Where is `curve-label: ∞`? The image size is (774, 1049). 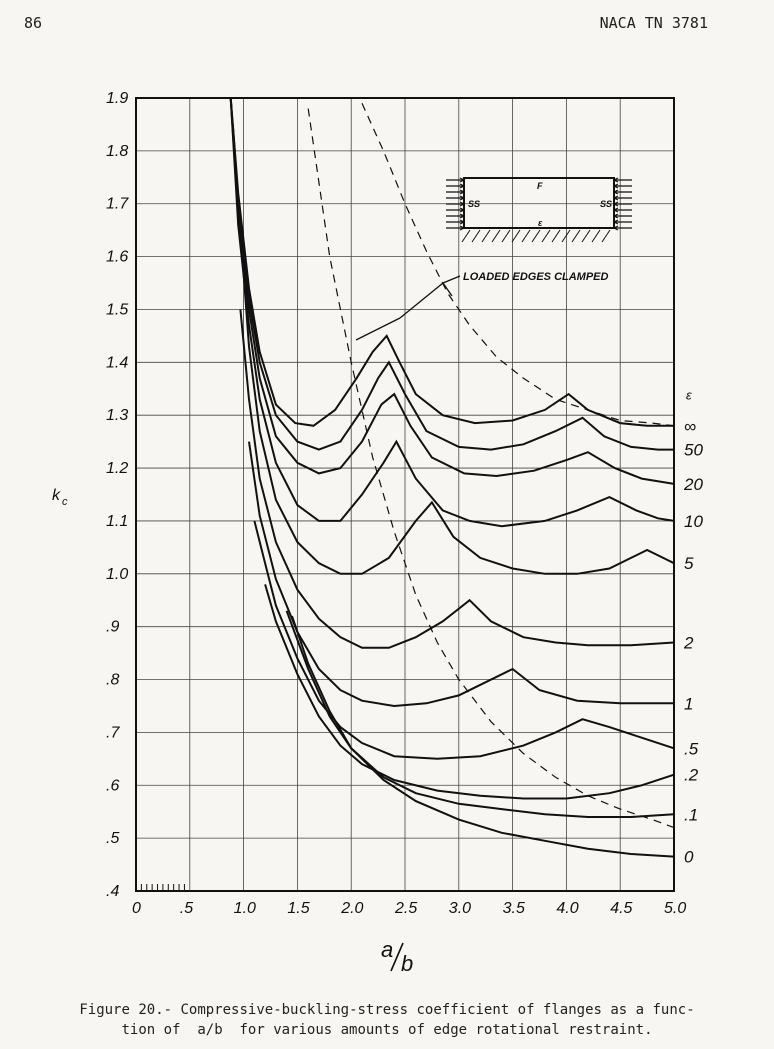 curve-label: ∞ is located at coordinates (690, 426).